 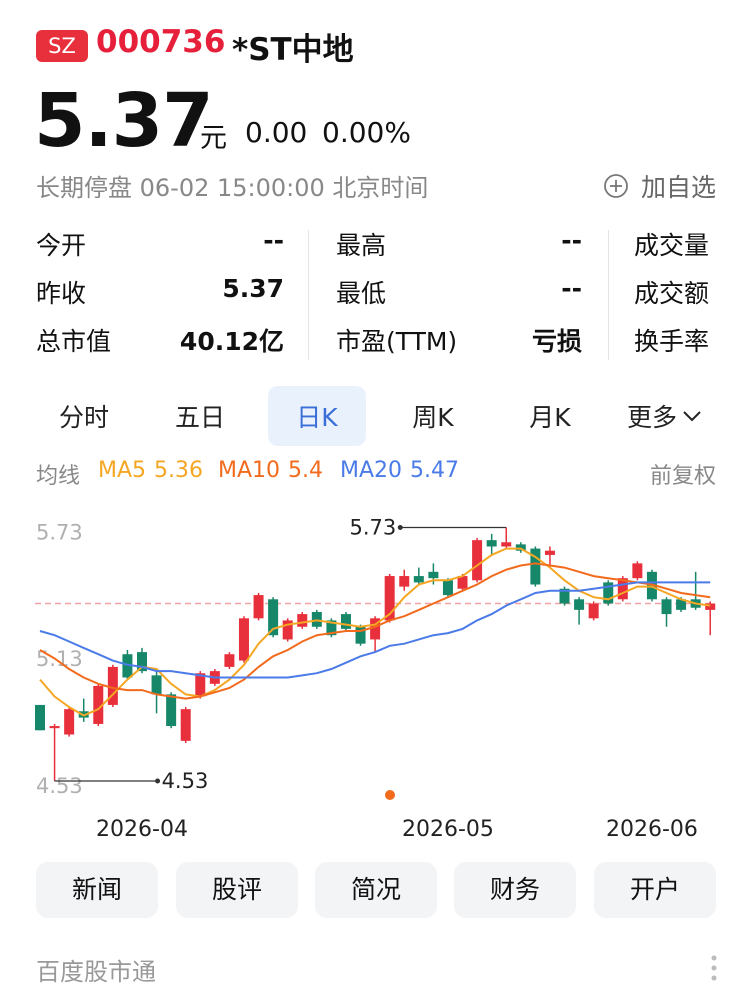 I want to click on nav-button: 开户, so click(x=655, y=890).